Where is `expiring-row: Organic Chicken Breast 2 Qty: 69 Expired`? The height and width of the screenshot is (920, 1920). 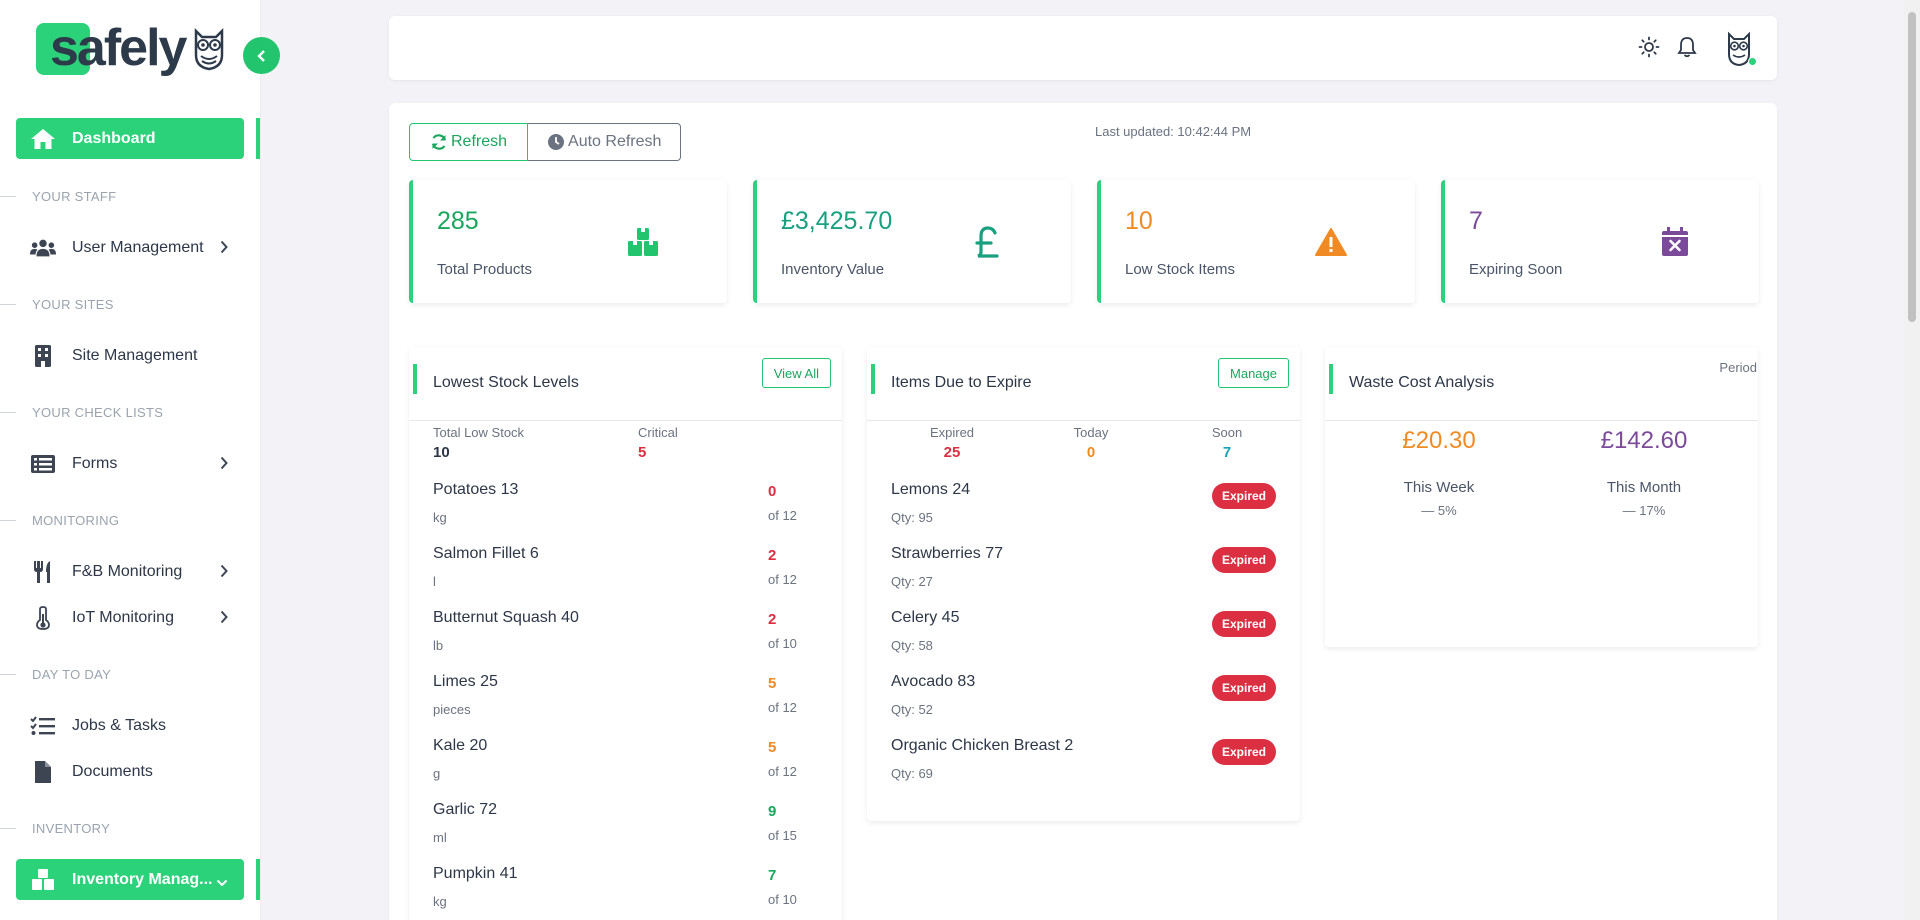 expiring-row: Organic Chicken Breast 2 Qty: 69 Expired is located at coordinates (1083, 769).